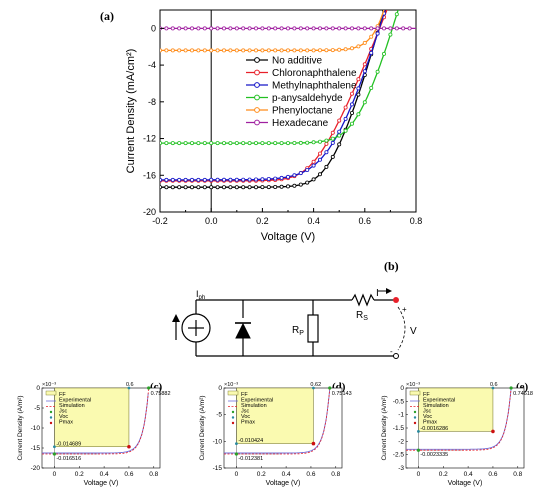 This screenshot has height=502, width=550. Describe the element at coordinates (161, 394) in the screenshot. I see `panel-c-voc-annotation: 0.75882` at that location.